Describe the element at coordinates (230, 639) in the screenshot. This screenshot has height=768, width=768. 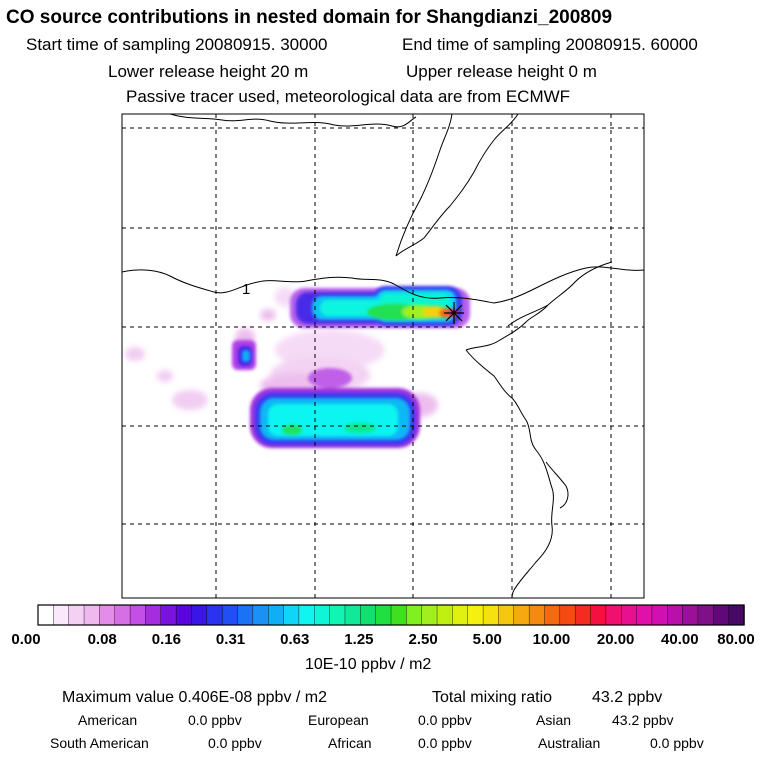
I see `colorbar-tick-label: 0.31` at that location.